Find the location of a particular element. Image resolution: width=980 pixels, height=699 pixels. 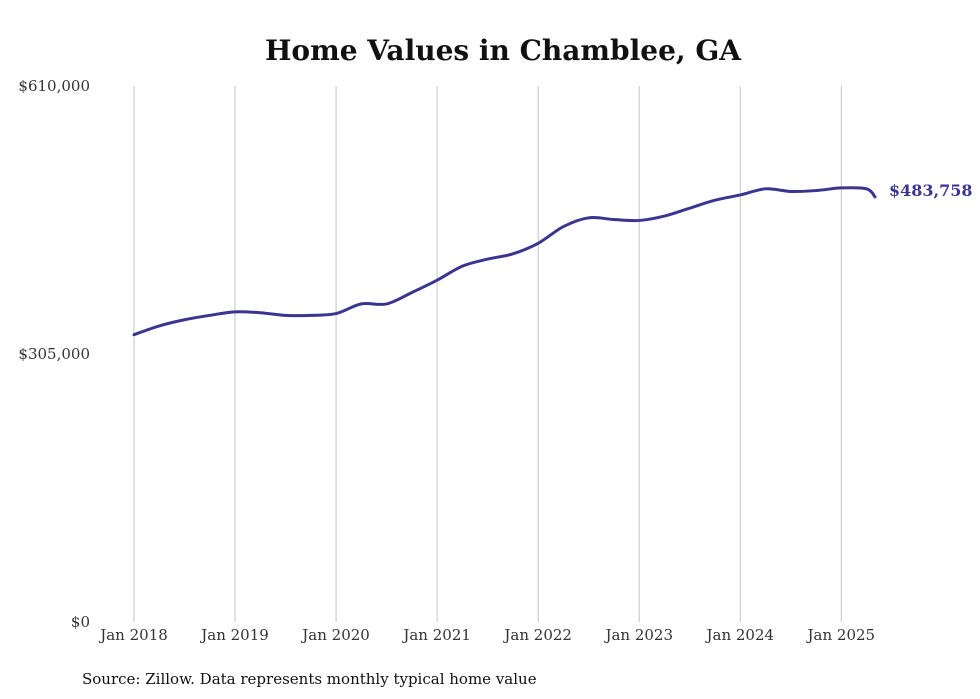

x-tick-label: Jan 2023 is located at coordinates (638, 635).